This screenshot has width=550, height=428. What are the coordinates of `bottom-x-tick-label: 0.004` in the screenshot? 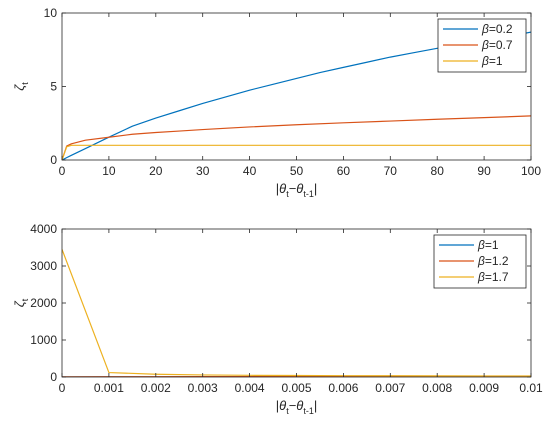 It's located at (250, 388).